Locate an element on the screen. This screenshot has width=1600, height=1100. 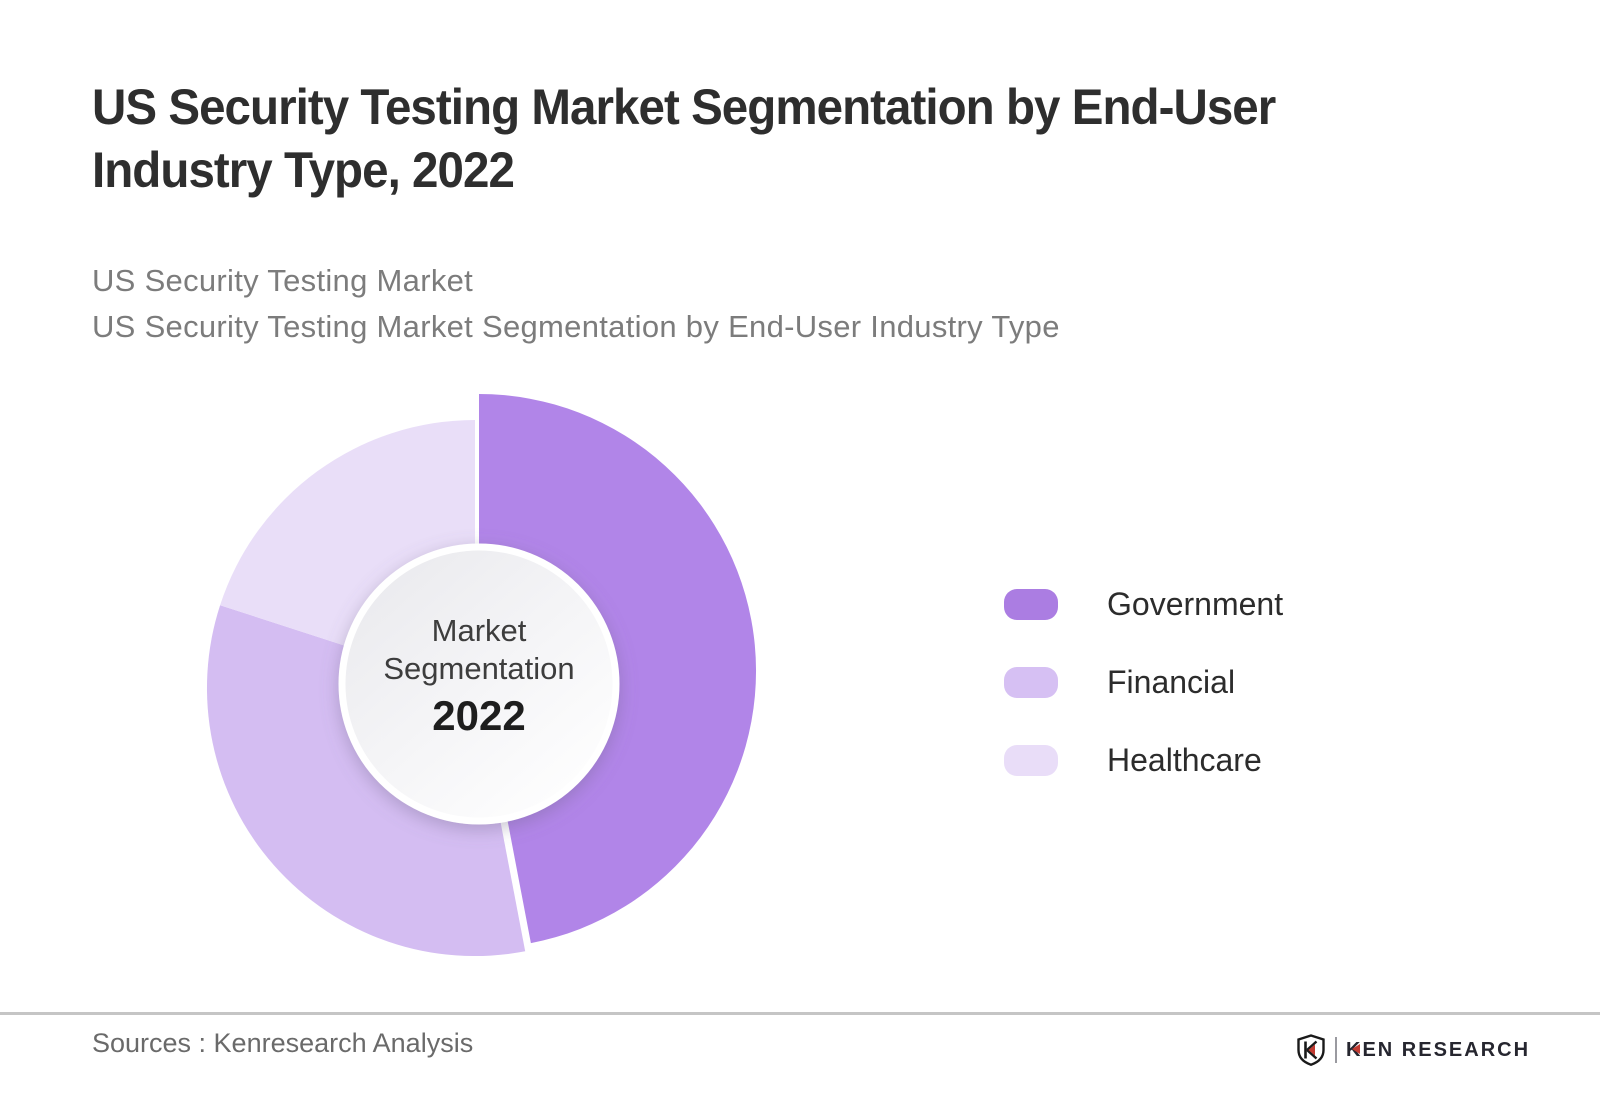
donut-inner-circle is located at coordinates (479, 684).